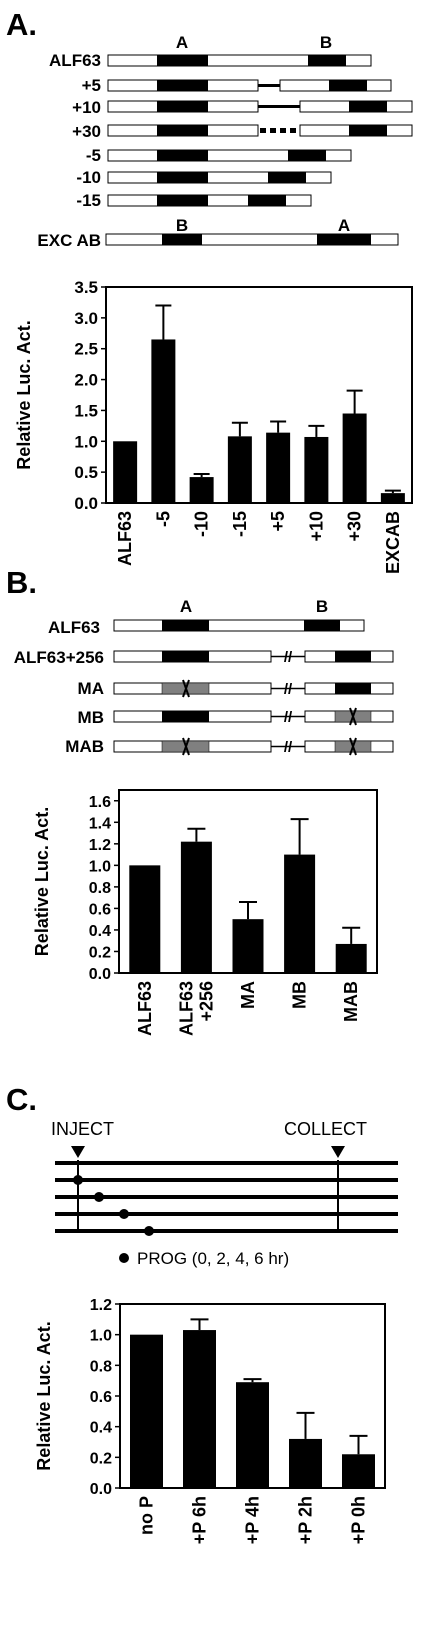 The height and width of the screenshot is (1650, 447). What do you see at coordinates (253, 1520) in the screenshot?
I see `category-label: +P 4h` at bounding box center [253, 1520].